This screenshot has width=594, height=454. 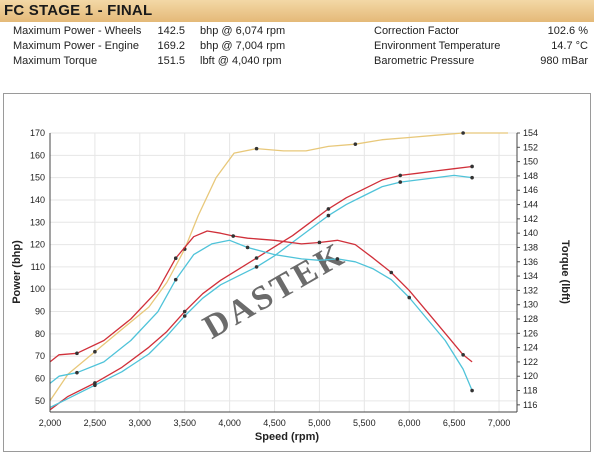 I want to click on spec-value: 102.6 %, so click(x=567, y=31).